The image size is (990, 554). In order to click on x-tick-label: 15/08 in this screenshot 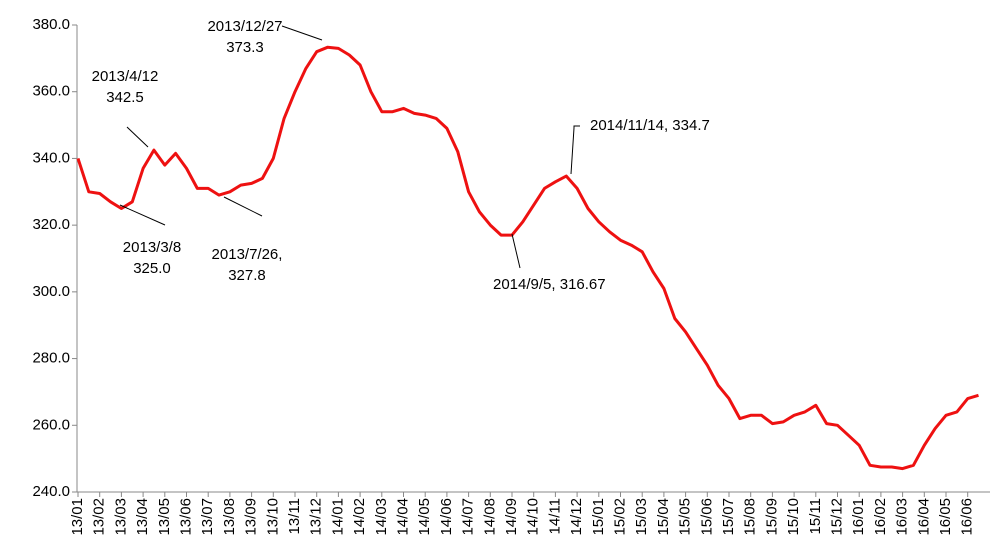, I will do `click(750, 517)`.